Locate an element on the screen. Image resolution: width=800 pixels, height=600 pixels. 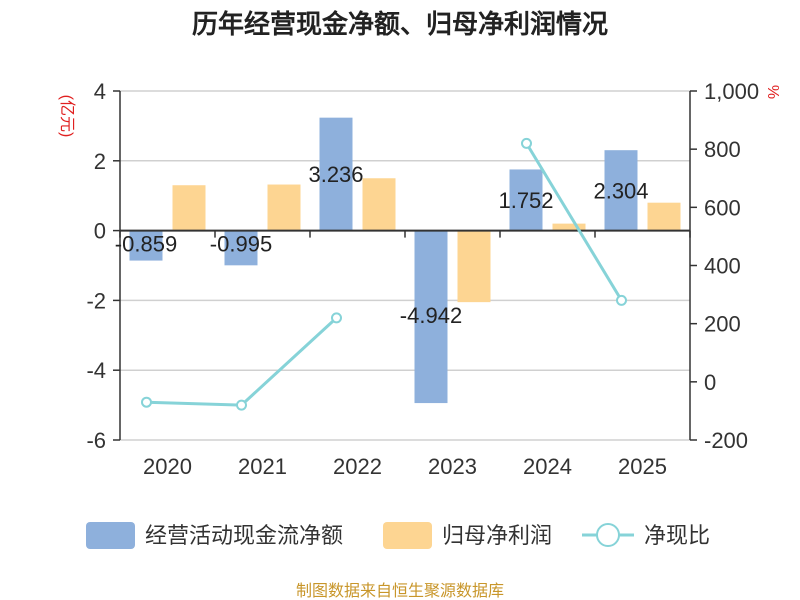
legend-marker is located at coordinates (608, 535).